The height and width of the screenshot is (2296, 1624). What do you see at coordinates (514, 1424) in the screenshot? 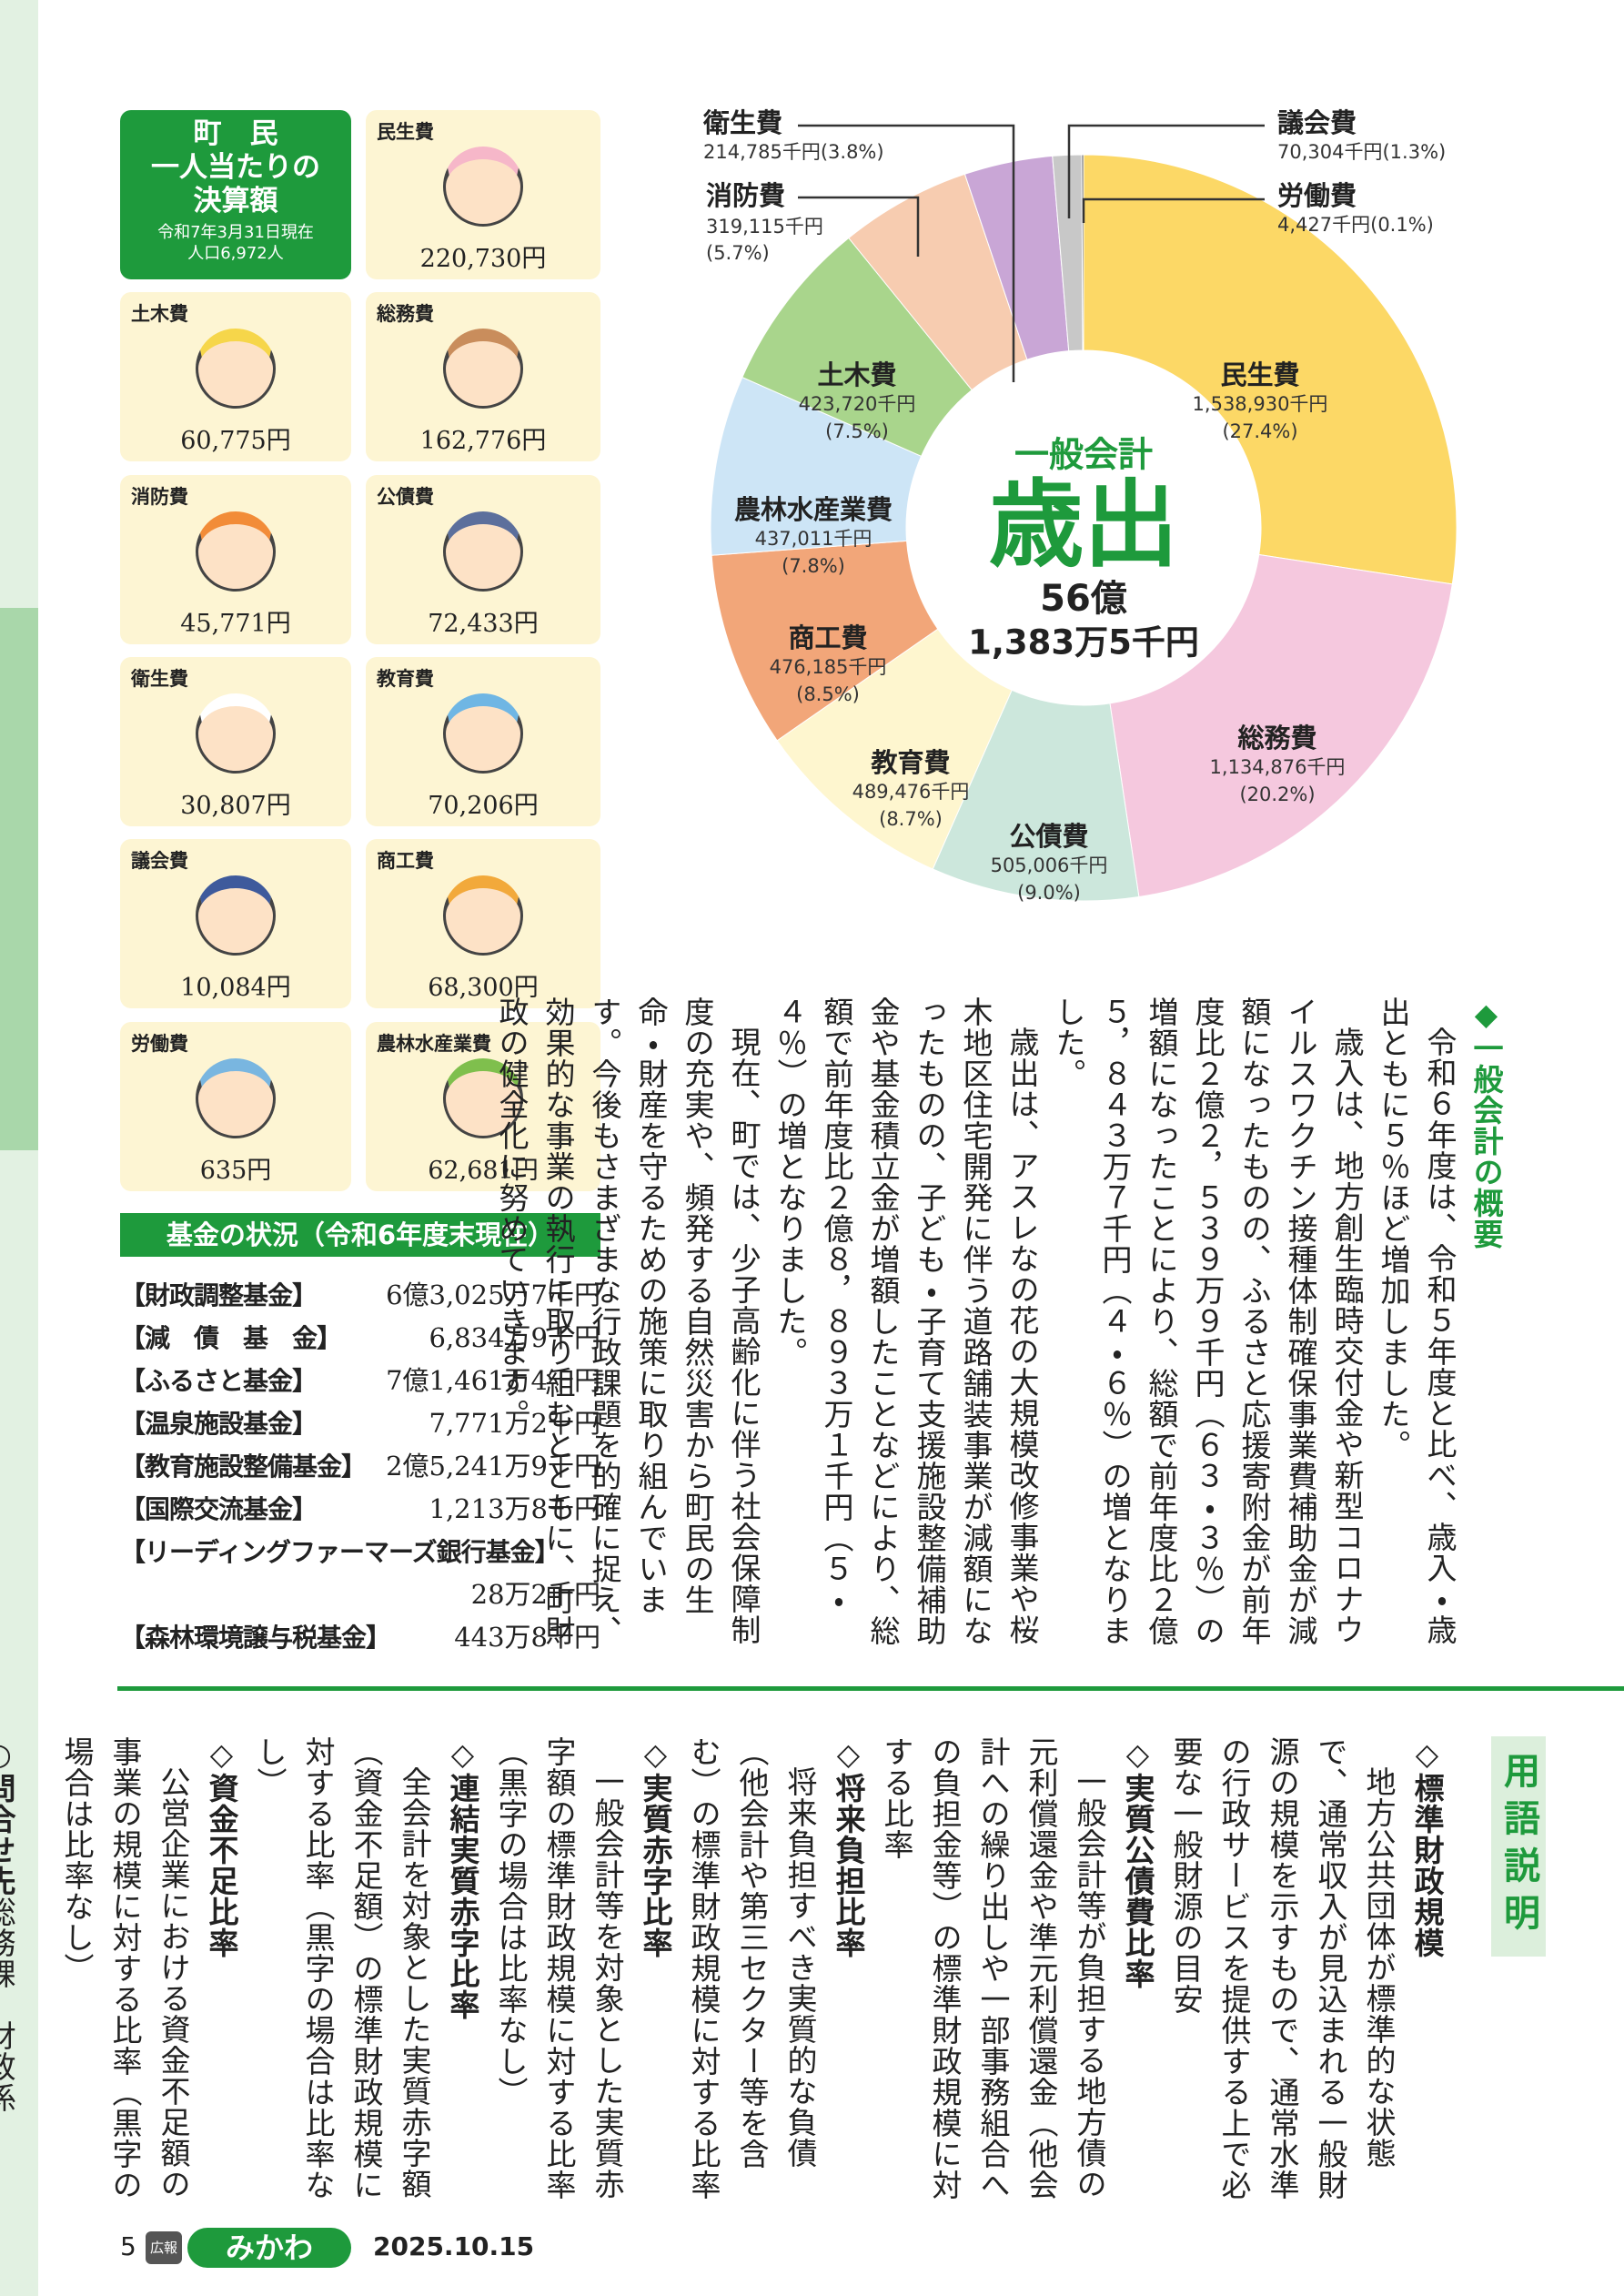
I see `fund-amount: 7,771万2千円` at bounding box center [514, 1424].